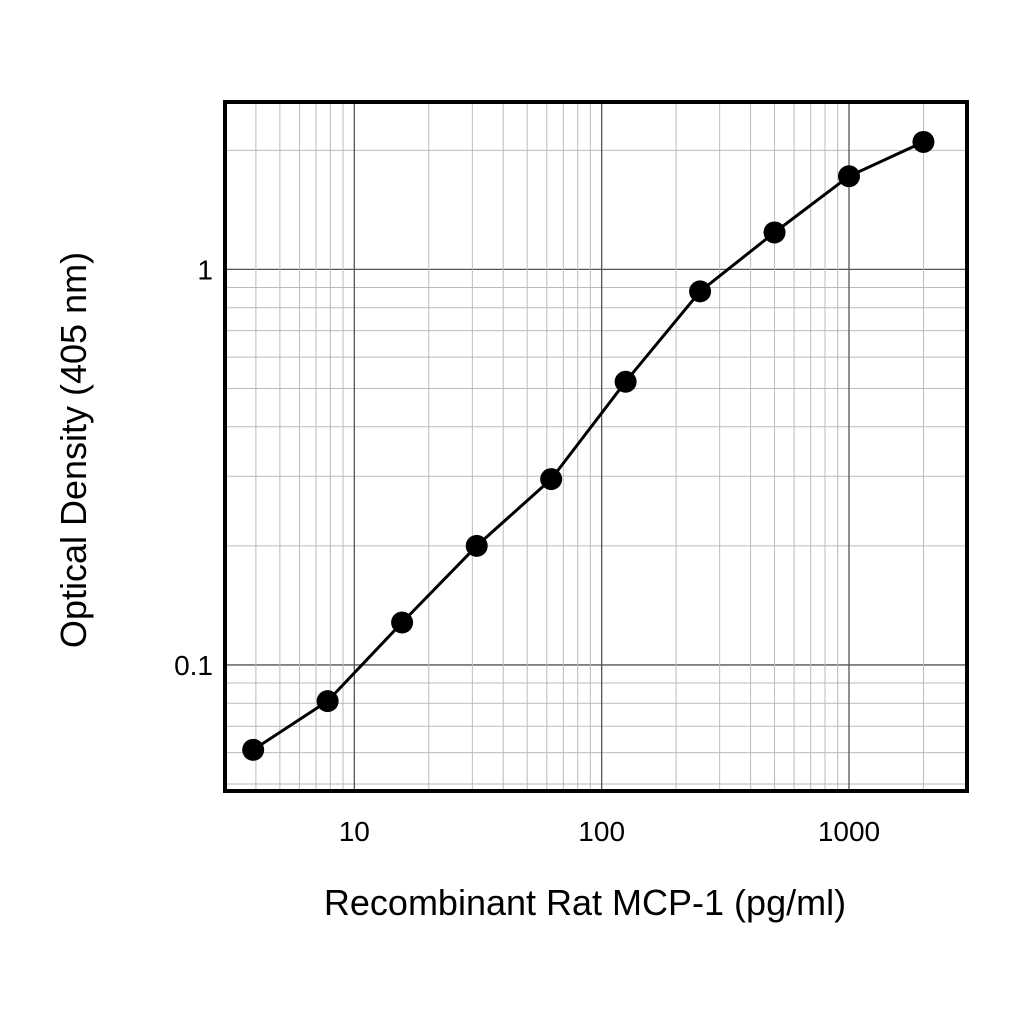 This screenshot has height=1024, width=1024. Describe the element at coordinates (354, 831) in the screenshot. I see `x-tick-label: 10` at that location.